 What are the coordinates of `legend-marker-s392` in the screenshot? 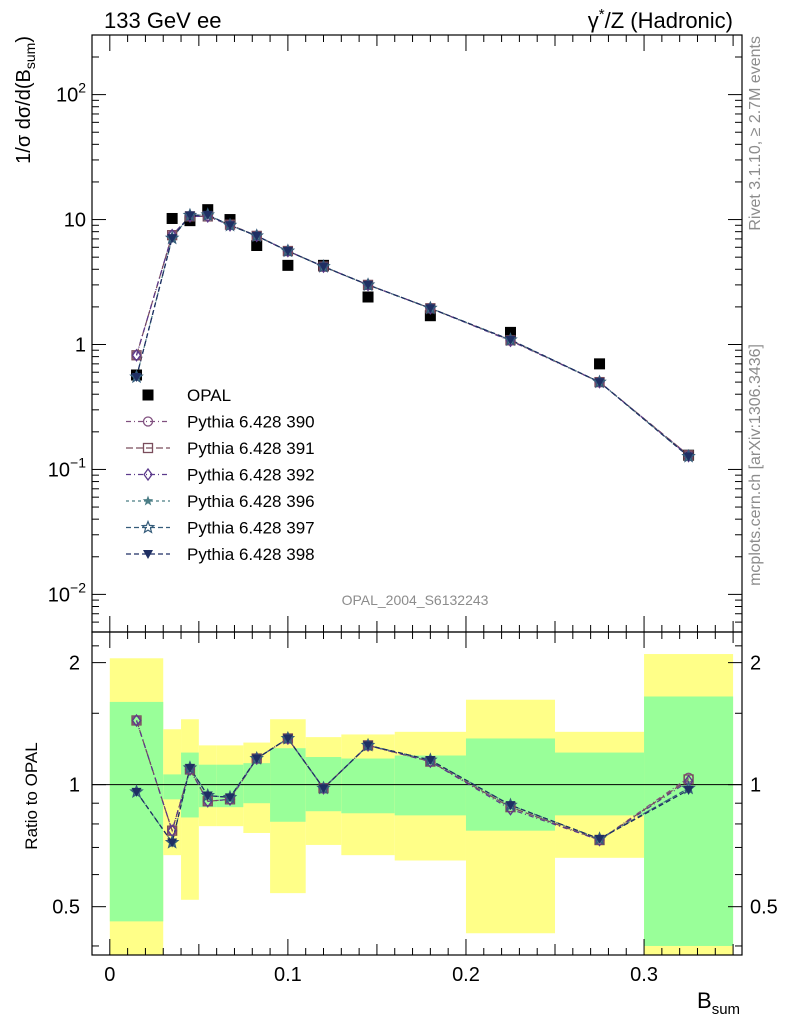 It's located at (148, 474).